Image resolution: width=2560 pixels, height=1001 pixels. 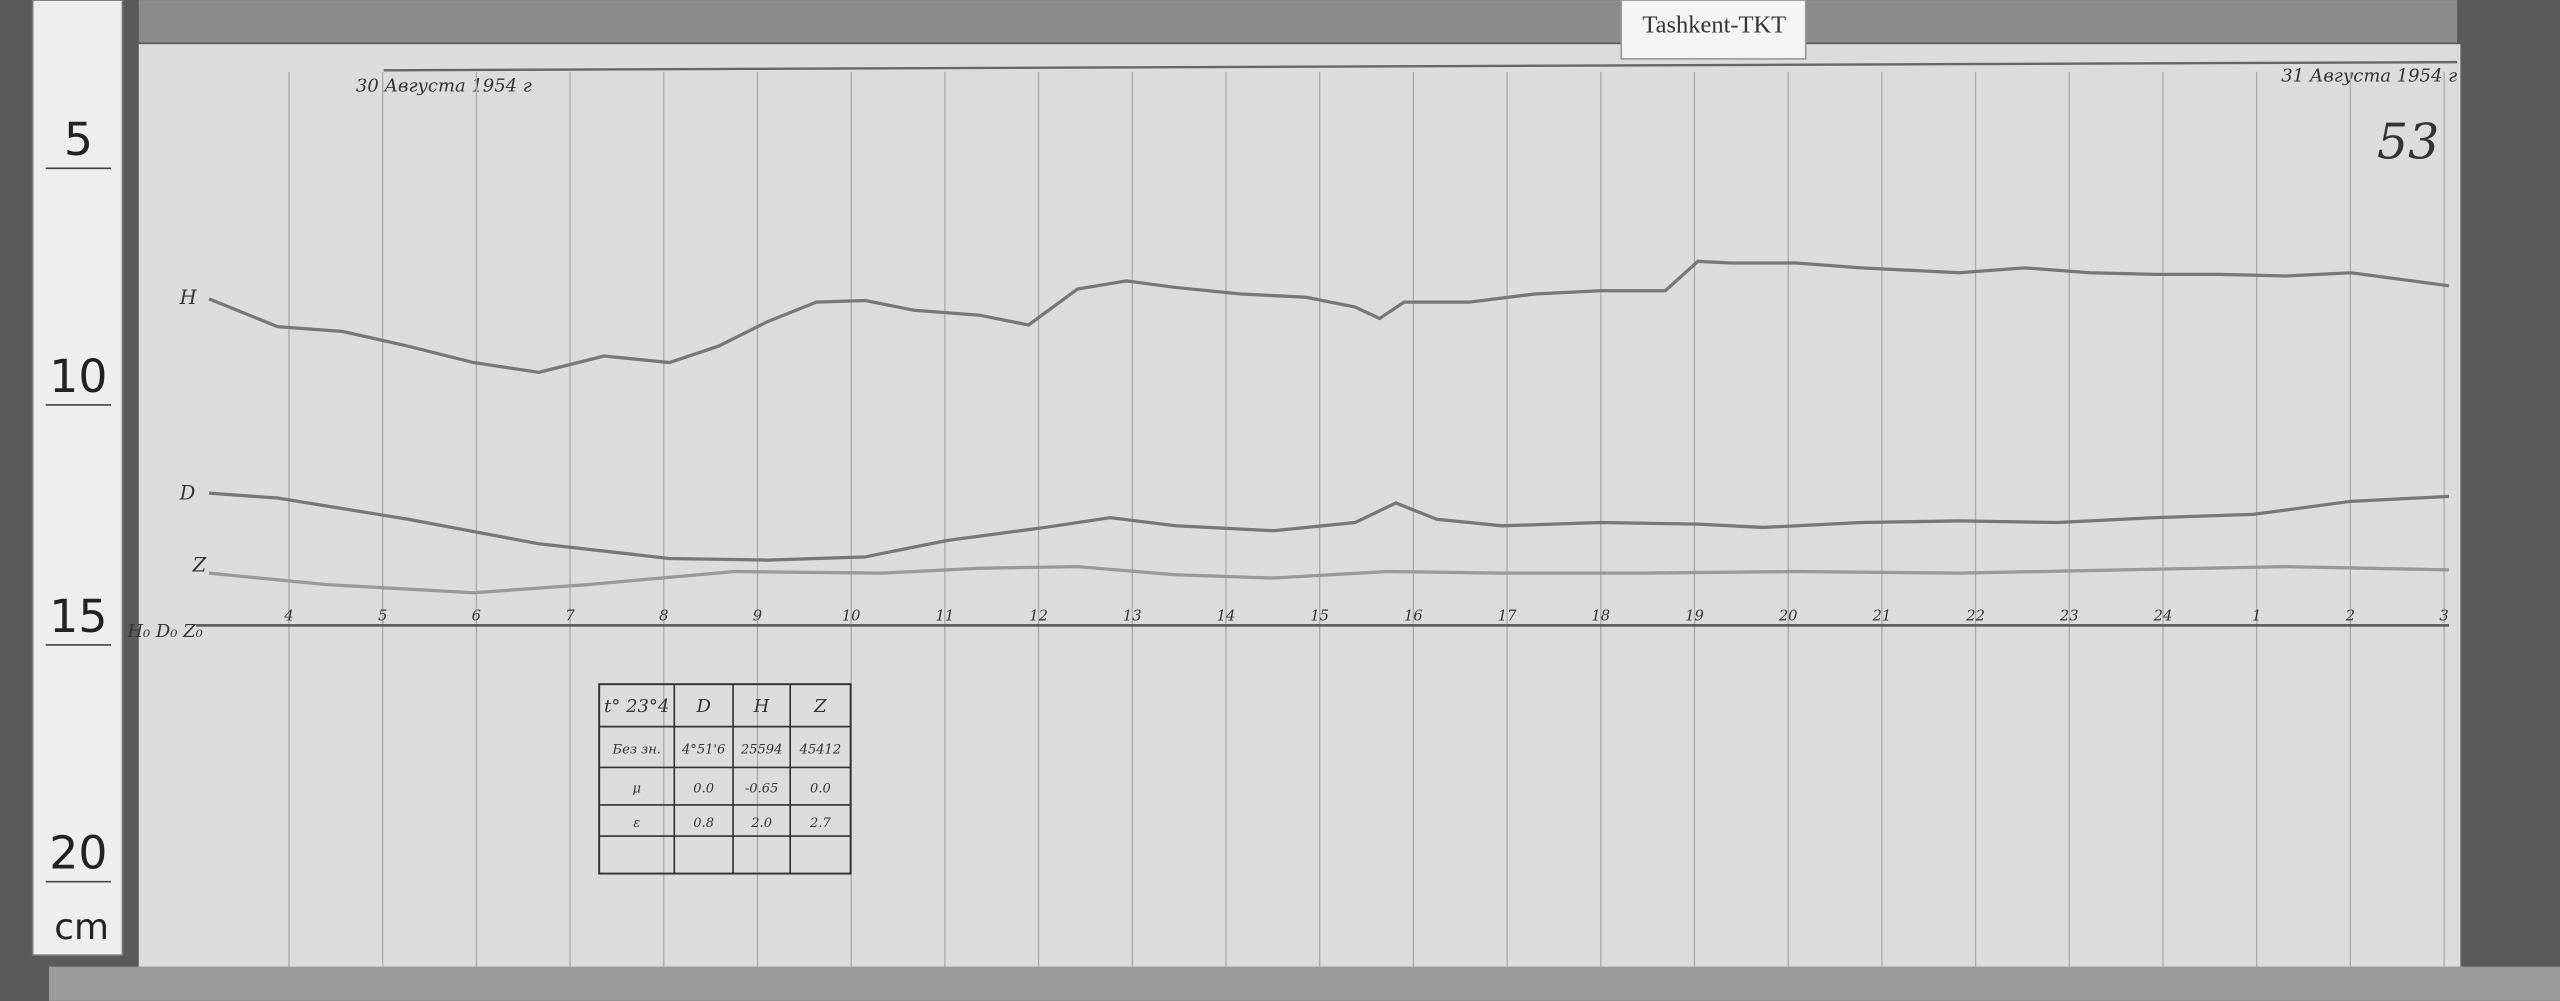 I want to click on hour-label: 18, so click(x=1600, y=616).